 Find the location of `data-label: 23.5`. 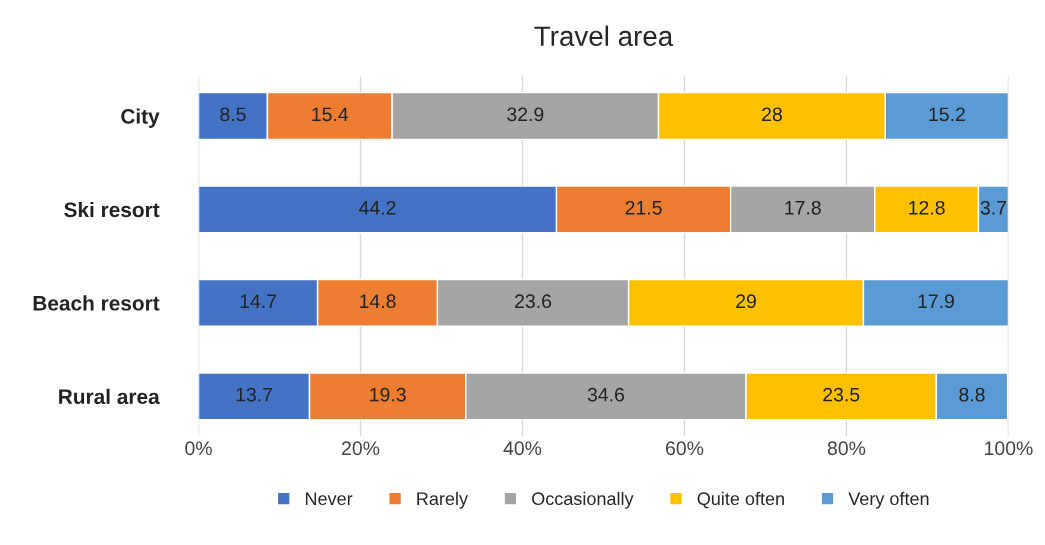

data-label: 23.5 is located at coordinates (841, 394).